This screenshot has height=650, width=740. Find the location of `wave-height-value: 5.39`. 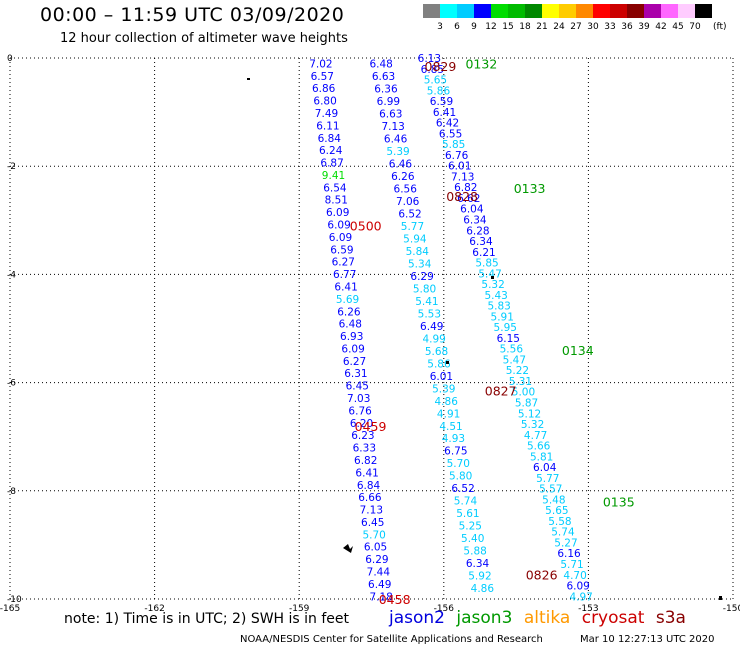

wave-height-value: 5.39 is located at coordinates (397, 152).